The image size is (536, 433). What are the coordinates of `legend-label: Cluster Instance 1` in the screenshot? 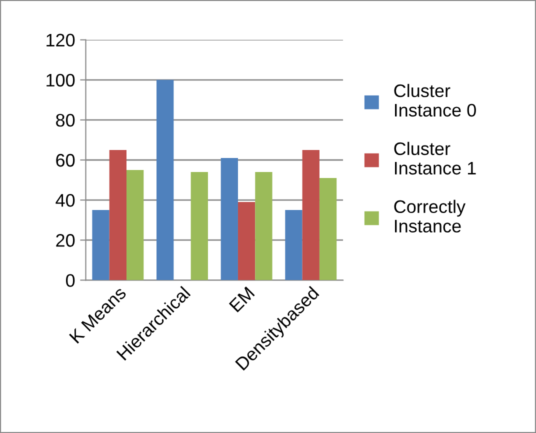 It's located at (435, 158).